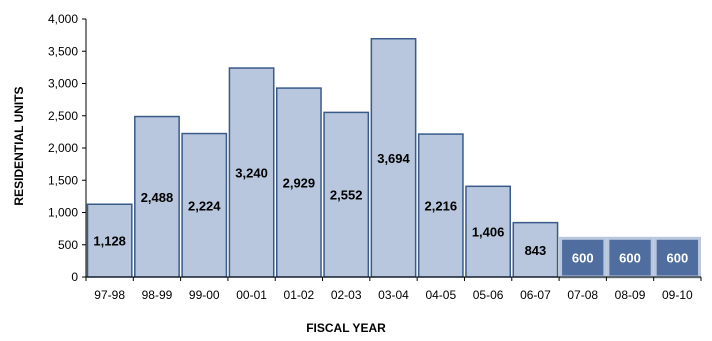 This screenshot has height=341, width=712. Describe the element at coordinates (677, 258) in the screenshot. I see `data-label-09-10: 600` at that location.